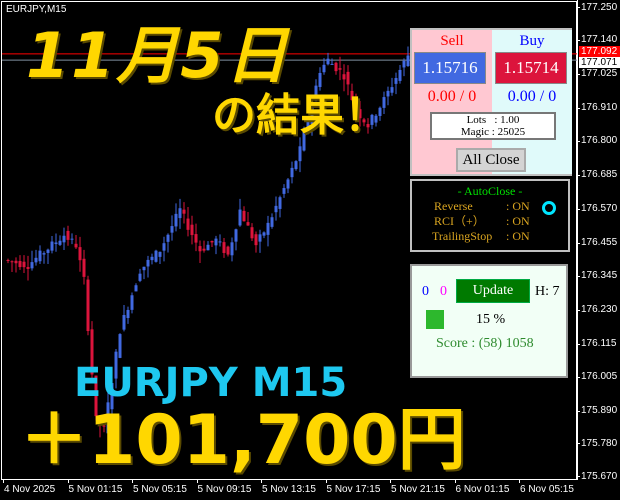  I want to click on price-label: 176.570, so click(599, 209).